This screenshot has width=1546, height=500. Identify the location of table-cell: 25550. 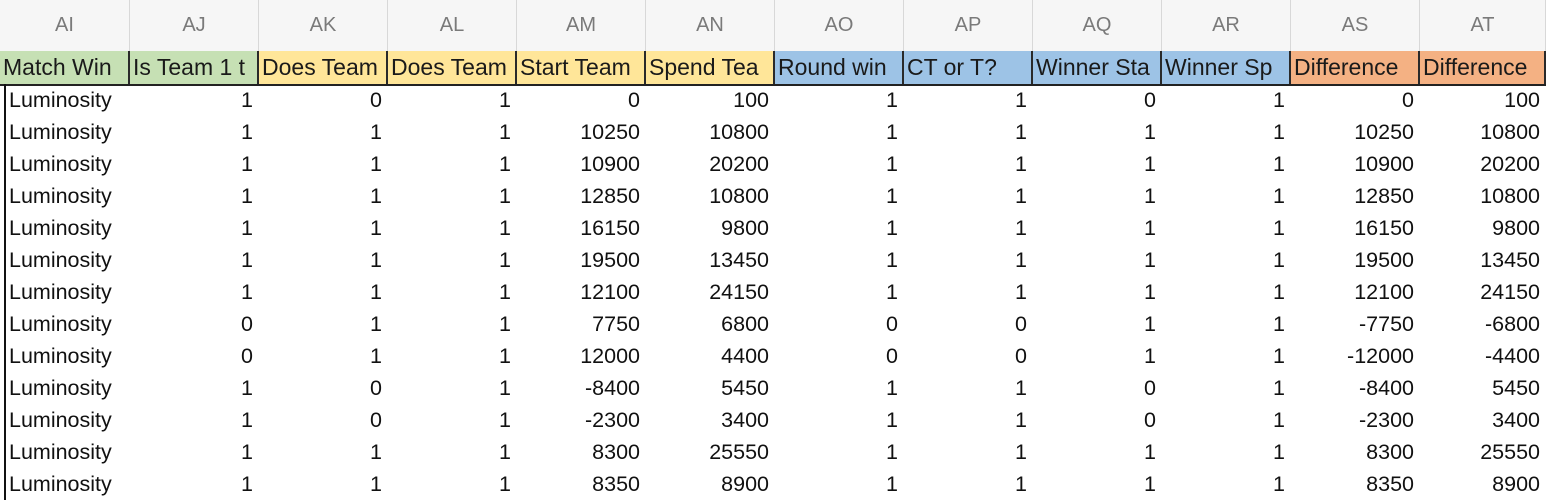
(739, 452).